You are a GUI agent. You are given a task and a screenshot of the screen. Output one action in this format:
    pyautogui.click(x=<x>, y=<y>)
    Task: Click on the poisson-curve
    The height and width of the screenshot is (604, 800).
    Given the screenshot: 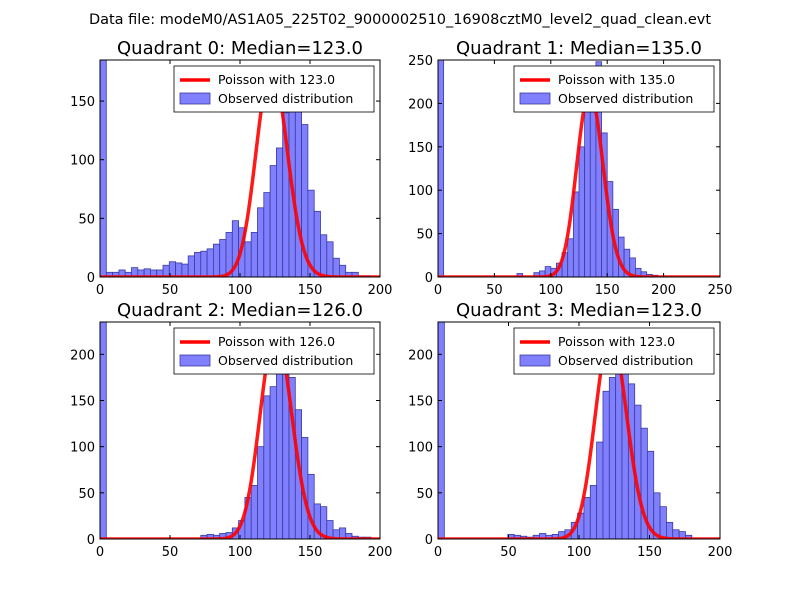 What is the action you would take?
    pyautogui.click(x=579, y=183)
    